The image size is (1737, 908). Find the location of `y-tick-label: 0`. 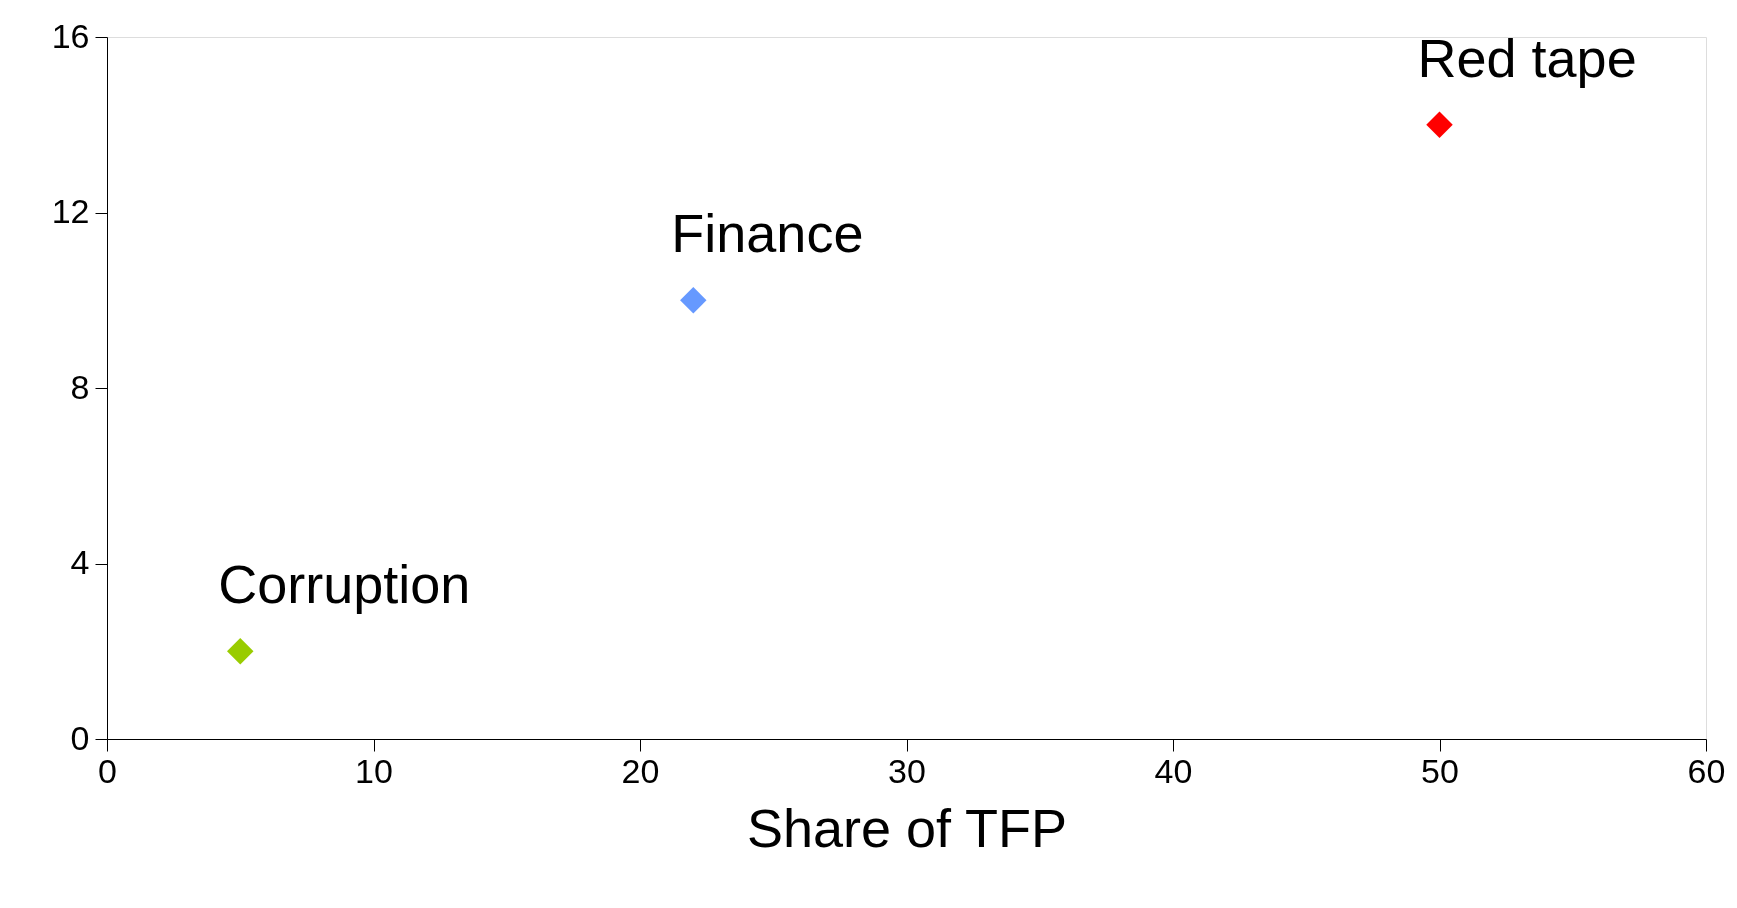

y-tick-label: 0 is located at coordinates (80, 737).